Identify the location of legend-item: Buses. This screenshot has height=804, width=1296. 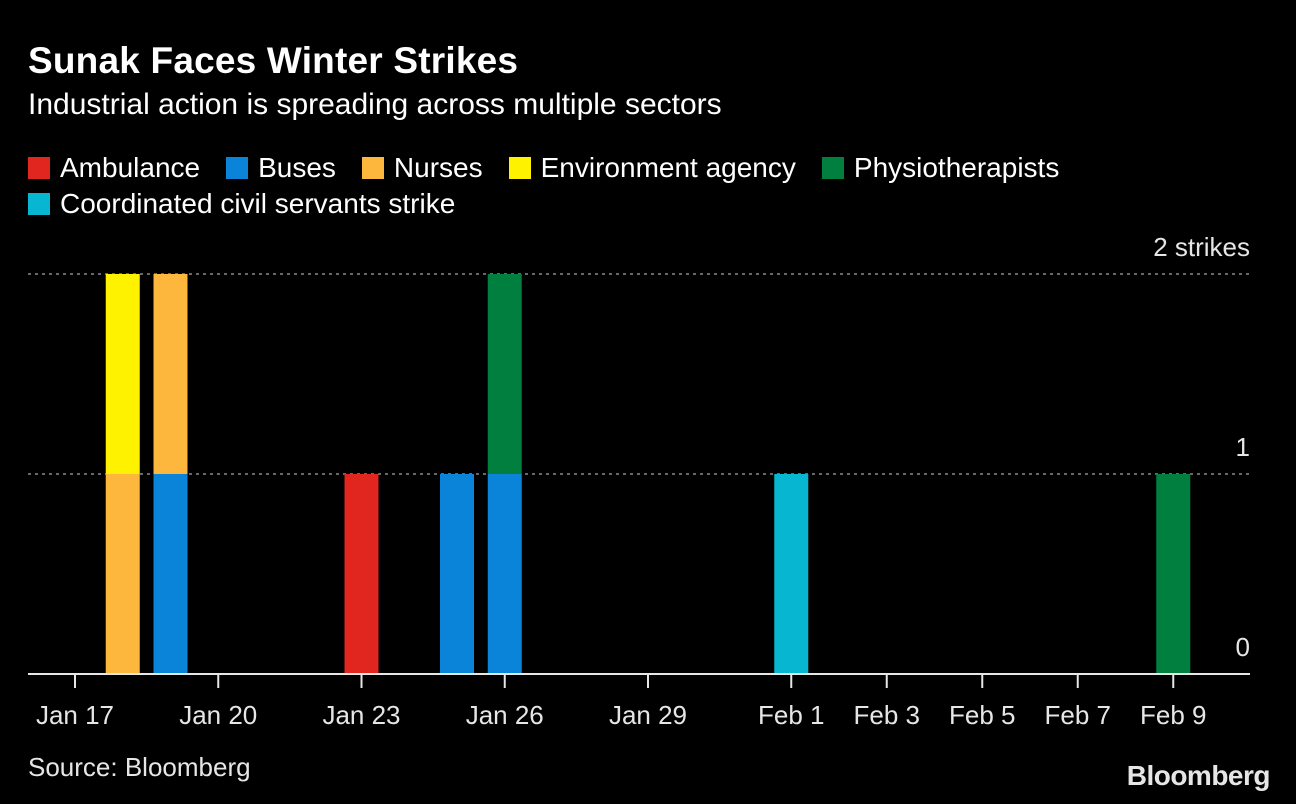
(281, 168).